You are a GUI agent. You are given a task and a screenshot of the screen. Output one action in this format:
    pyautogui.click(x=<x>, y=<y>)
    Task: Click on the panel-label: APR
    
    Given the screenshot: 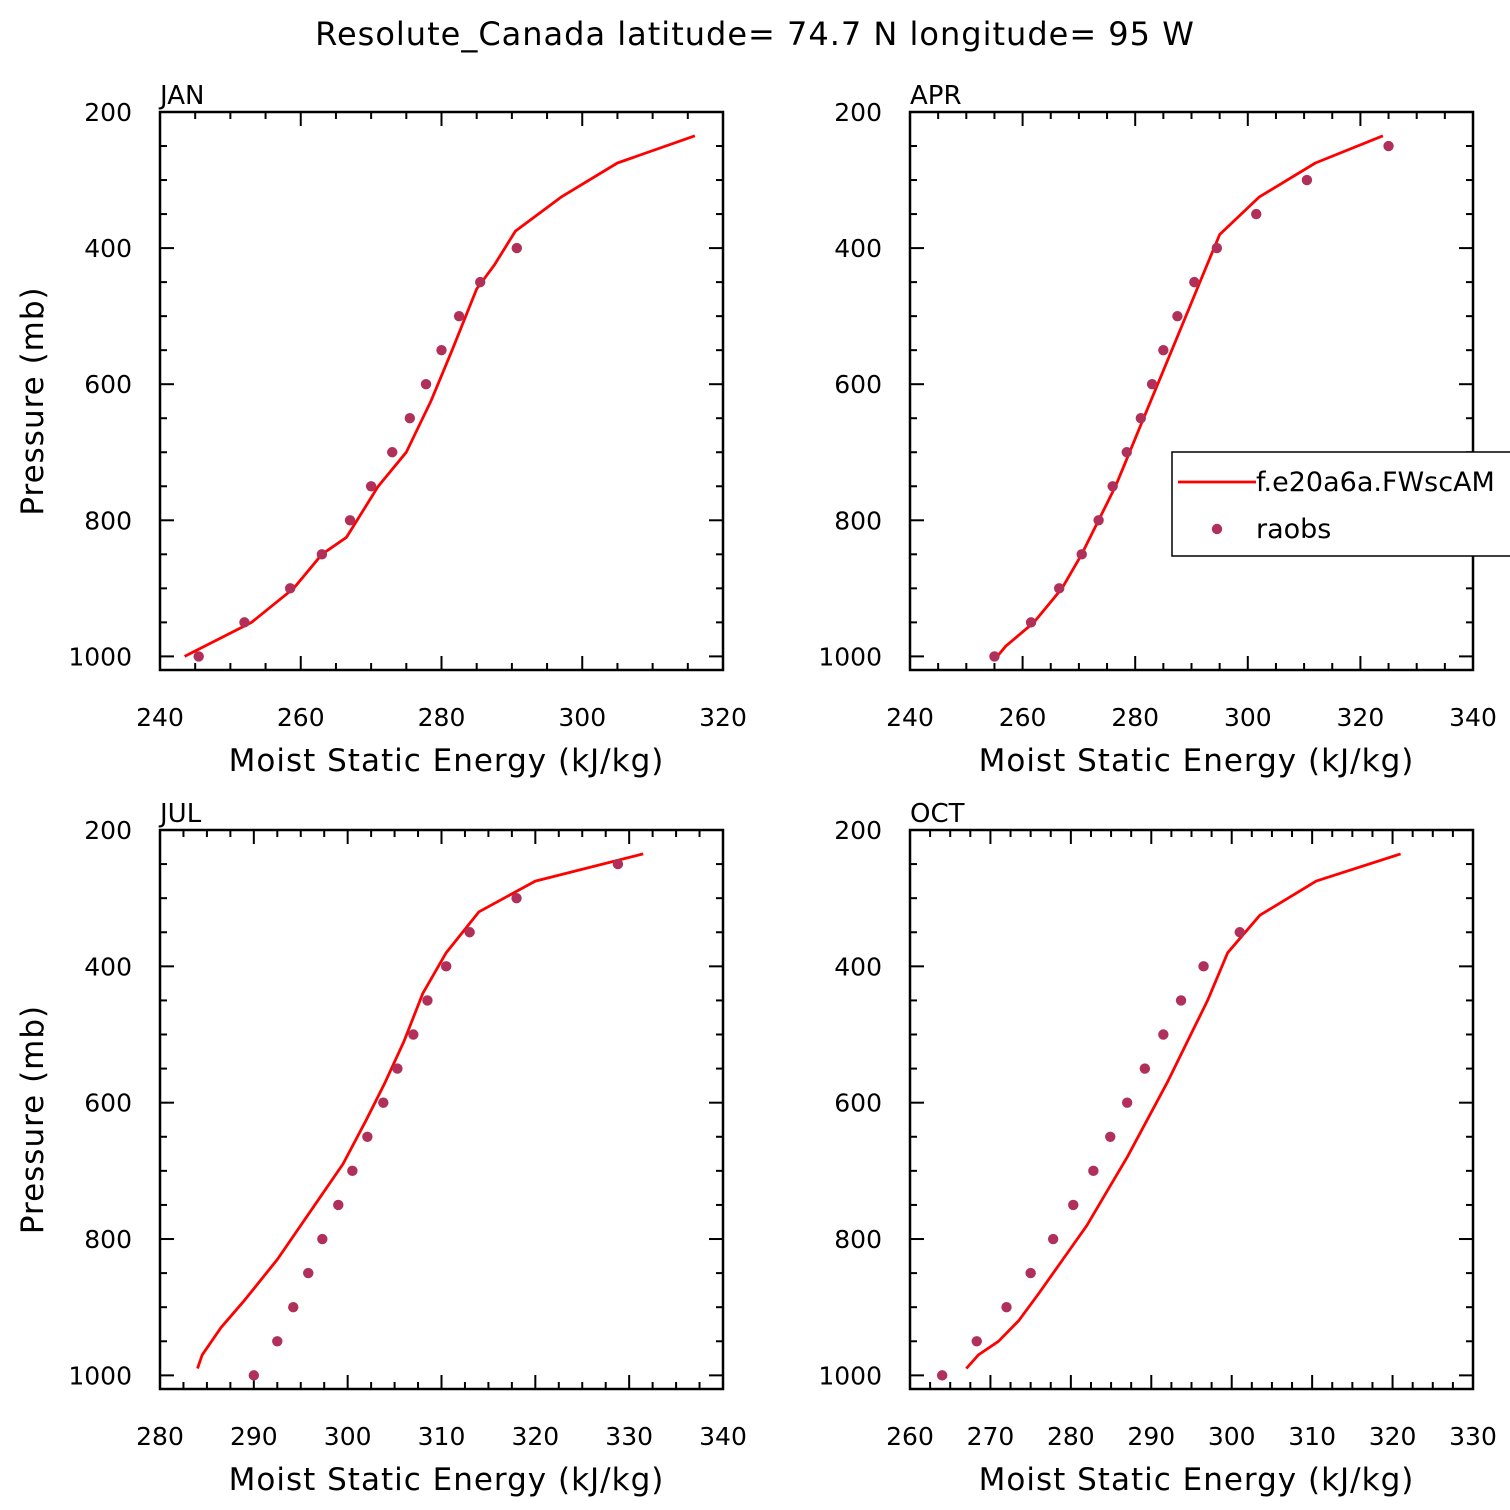 What is the action you would take?
    pyautogui.click(x=936, y=96)
    